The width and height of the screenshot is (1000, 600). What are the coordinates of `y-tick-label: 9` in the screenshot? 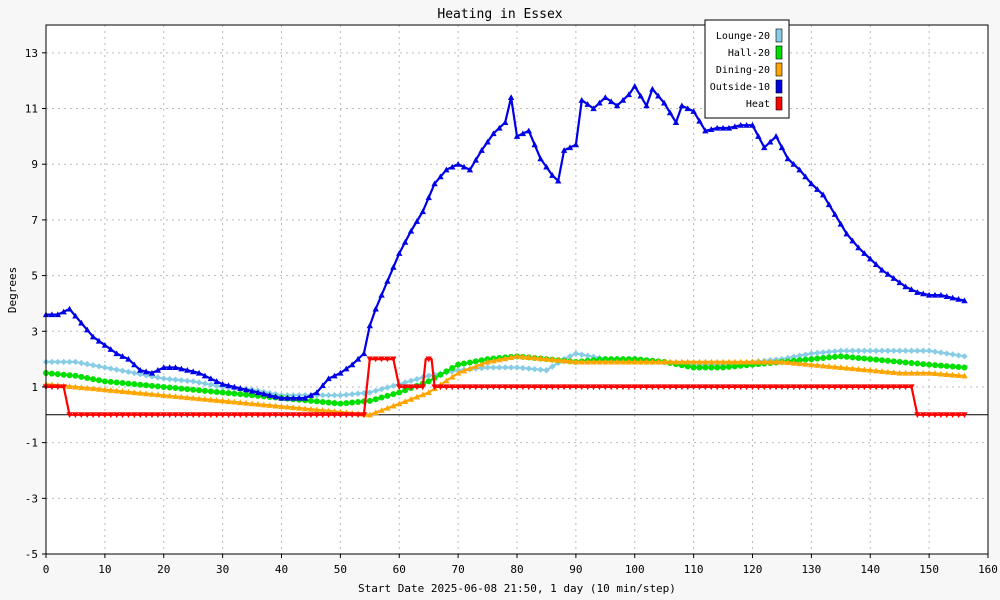 It's located at (34, 164).